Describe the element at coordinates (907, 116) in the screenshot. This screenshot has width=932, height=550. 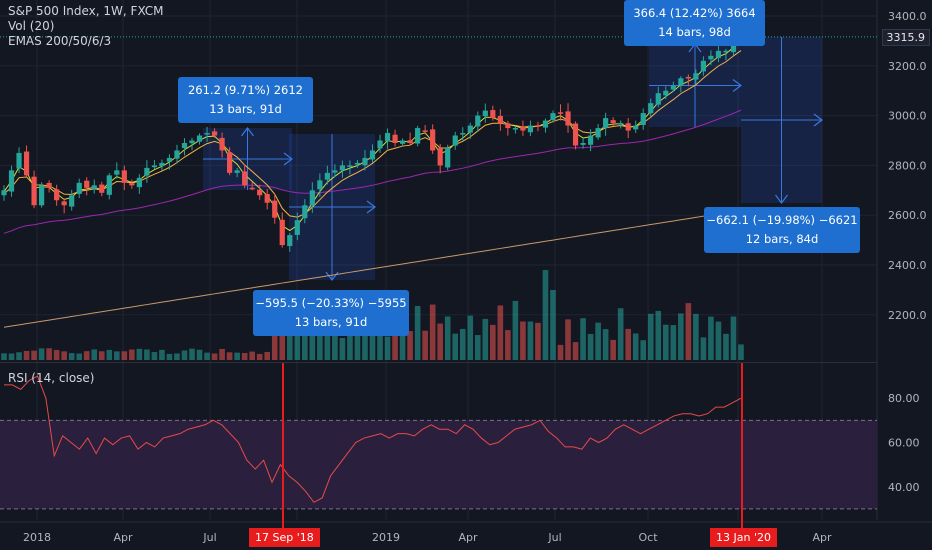
I see `y-tick-label: 3000.0` at that location.